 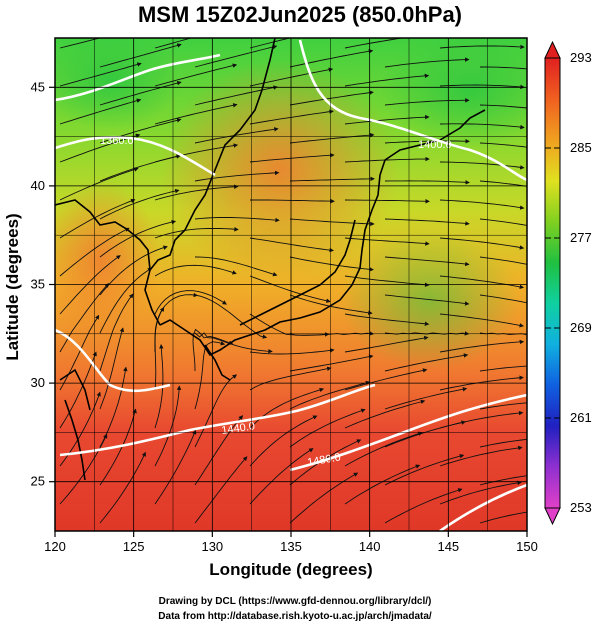 I want to click on y-axis-label: Latitude (degrees), so click(x=12, y=286).